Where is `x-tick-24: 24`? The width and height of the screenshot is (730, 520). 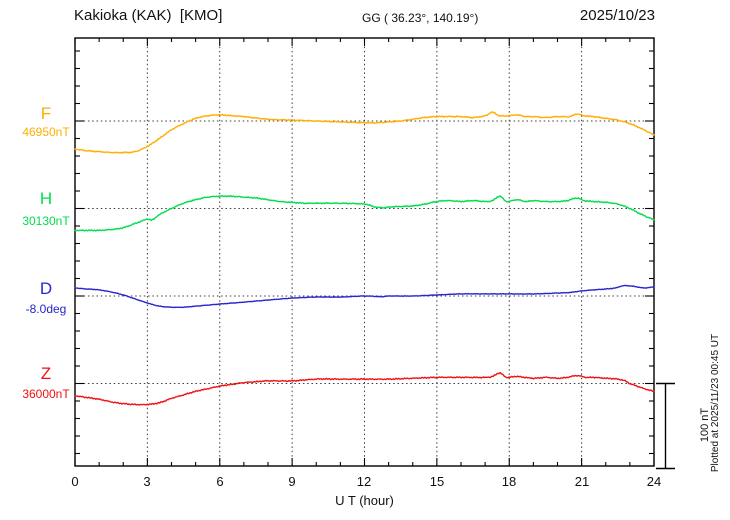
x-tick-24: 24 is located at coordinates (654, 481).